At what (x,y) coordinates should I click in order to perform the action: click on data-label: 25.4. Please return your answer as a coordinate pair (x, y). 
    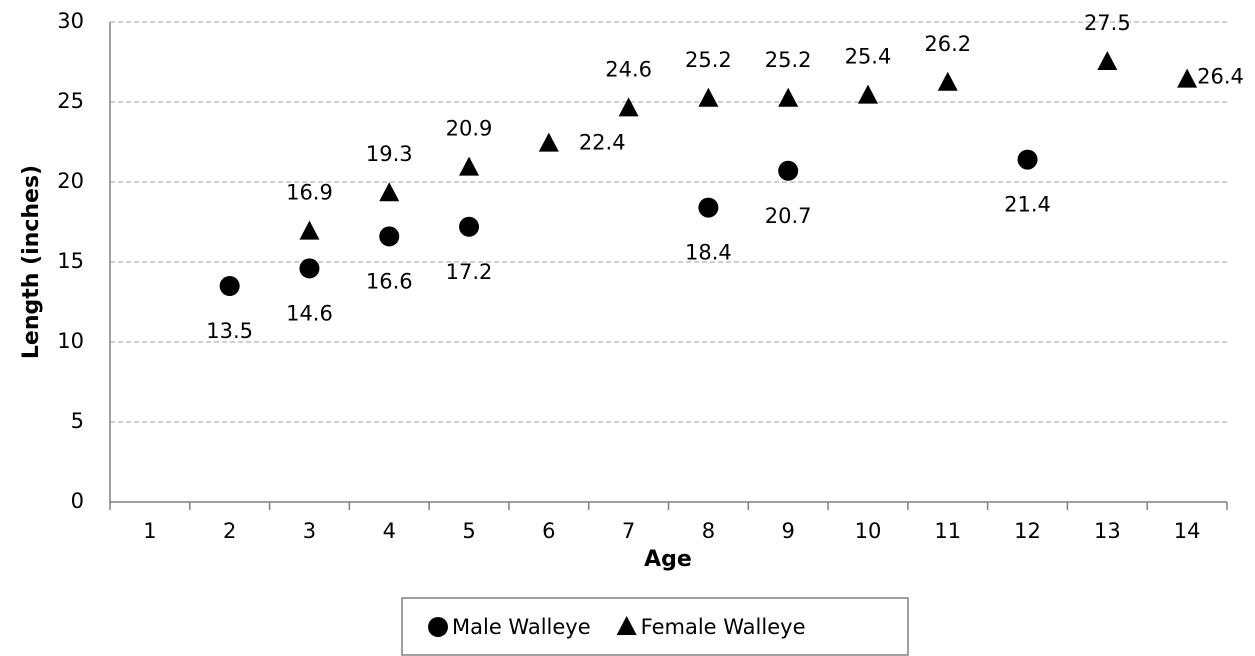
    Looking at the image, I should click on (868, 57).